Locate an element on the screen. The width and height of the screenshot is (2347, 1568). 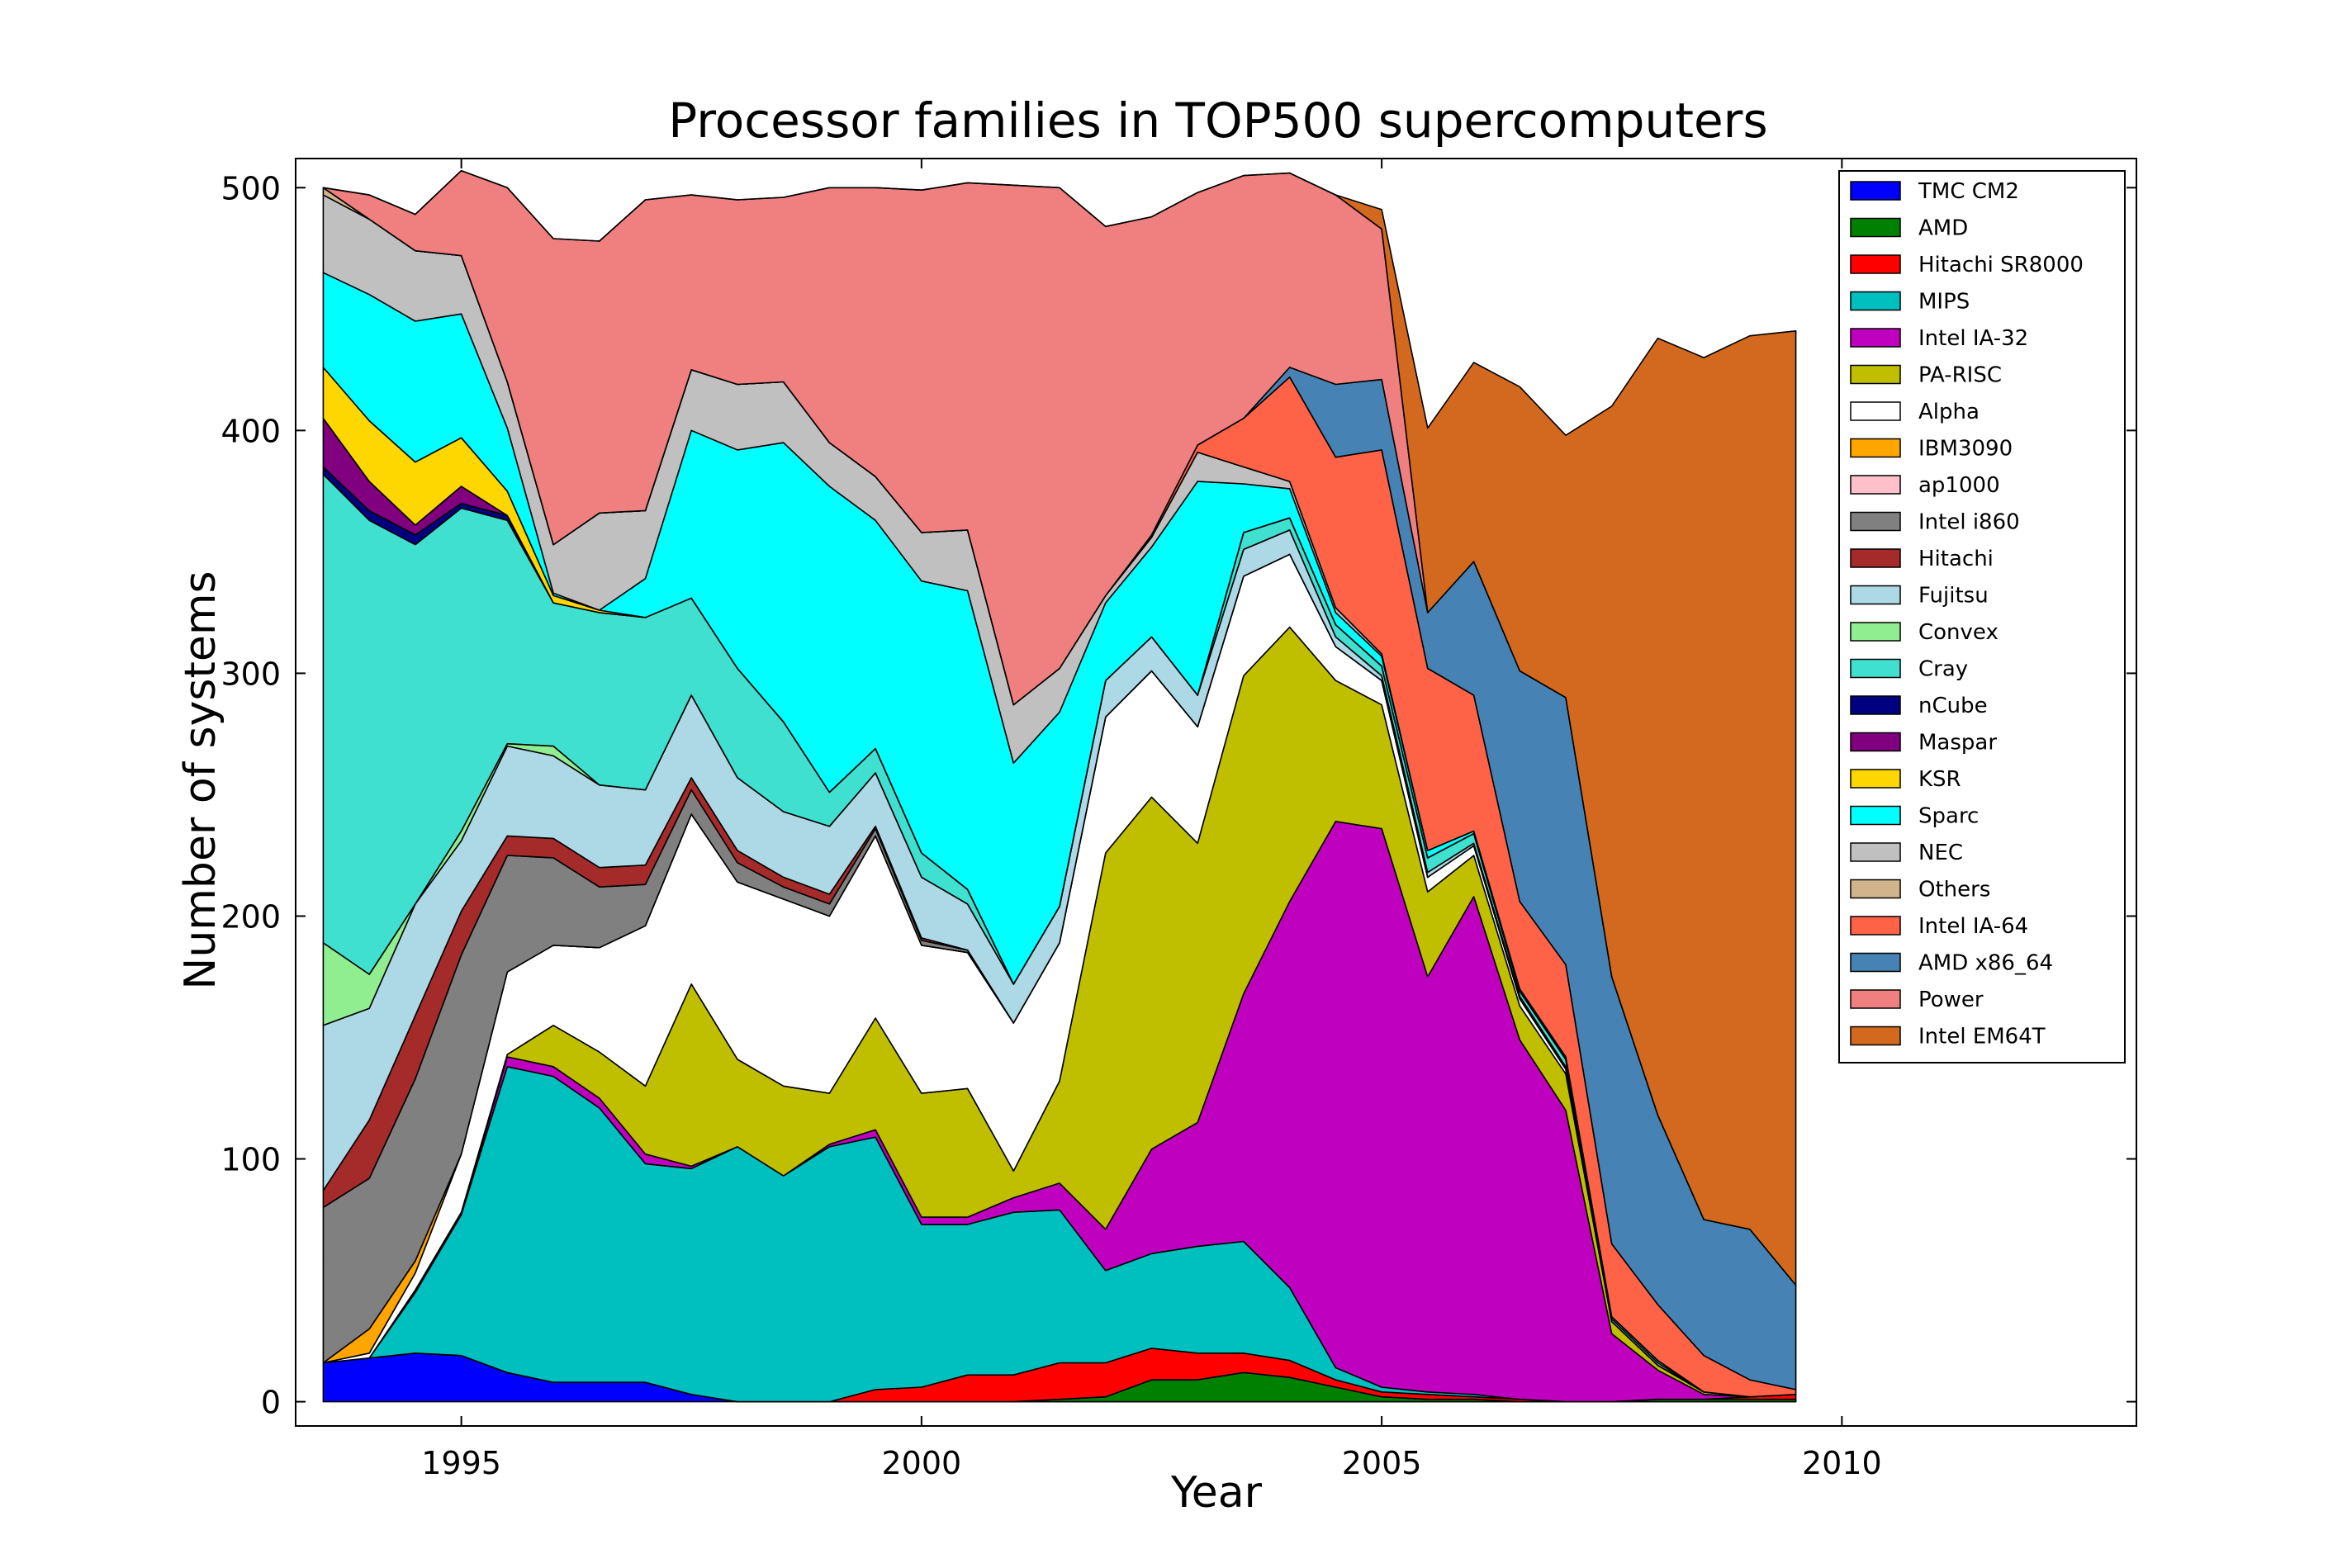
legend-label-ncube: nCube is located at coordinates (1953, 706).